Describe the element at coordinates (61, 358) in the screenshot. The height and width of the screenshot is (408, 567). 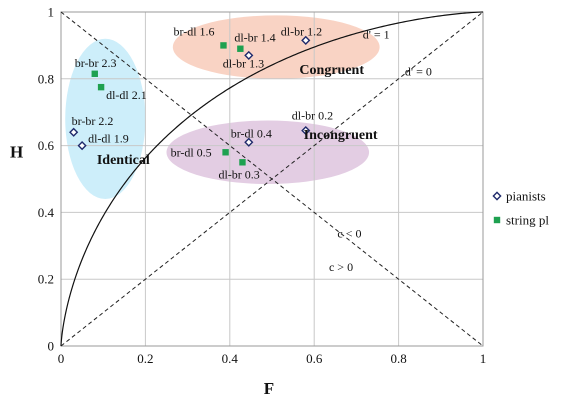
I see `x-tick-label: 0` at that location.